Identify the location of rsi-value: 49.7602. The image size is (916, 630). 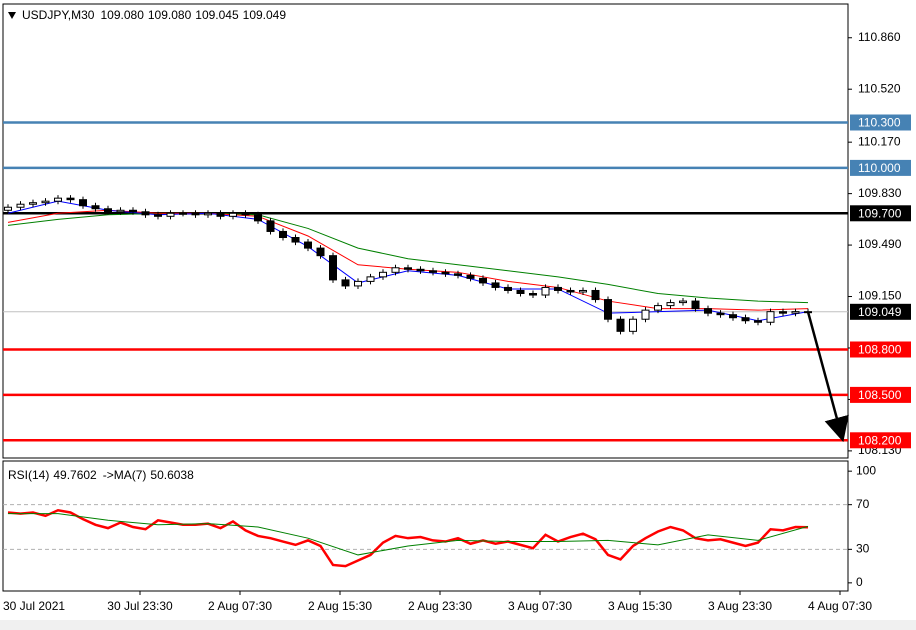
(75, 475).